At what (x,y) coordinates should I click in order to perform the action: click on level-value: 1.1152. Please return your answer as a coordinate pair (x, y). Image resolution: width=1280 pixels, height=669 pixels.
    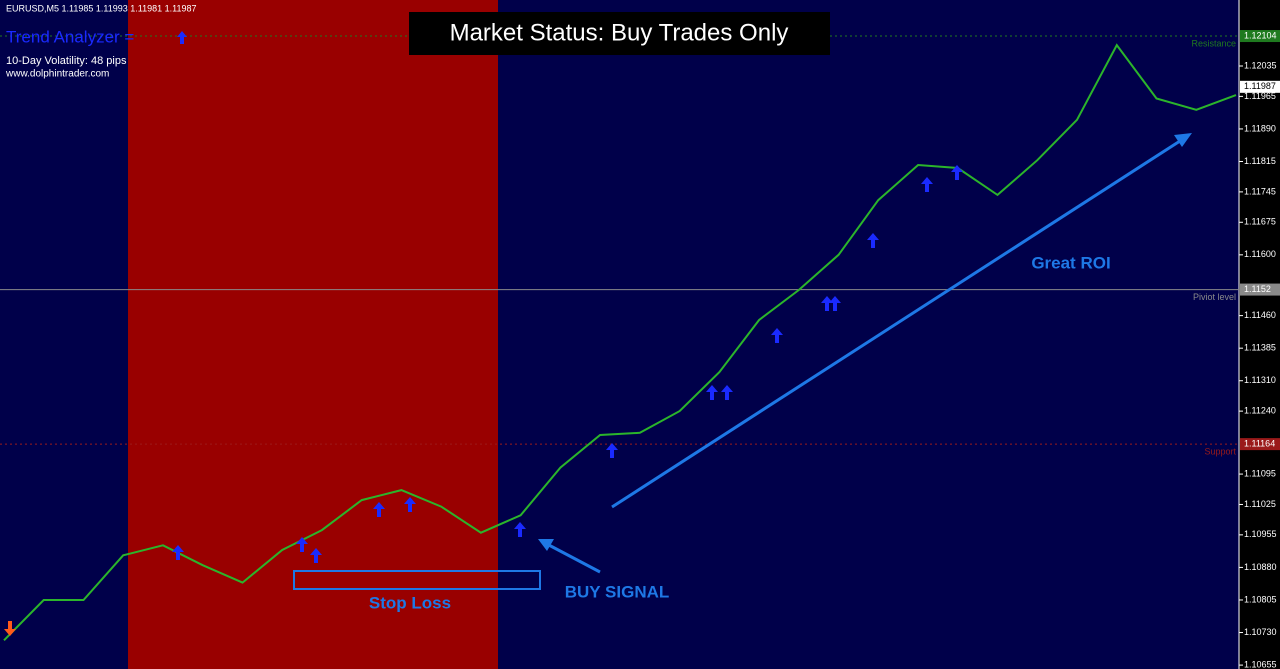
    Looking at the image, I should click on (1257, 289).